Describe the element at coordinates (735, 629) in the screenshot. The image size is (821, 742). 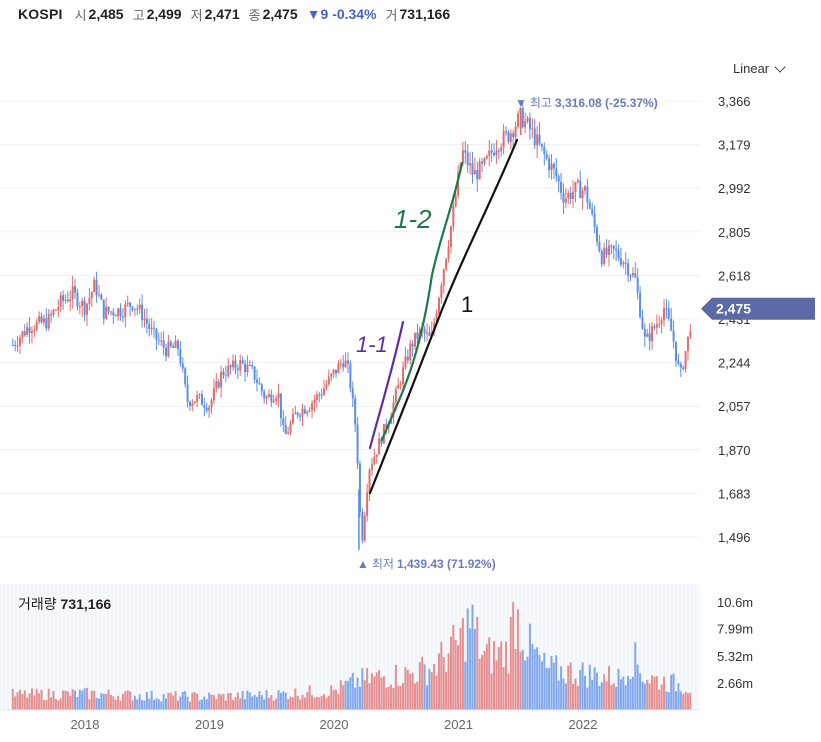
I see `volume-tick-label: 7.99m` at that location.